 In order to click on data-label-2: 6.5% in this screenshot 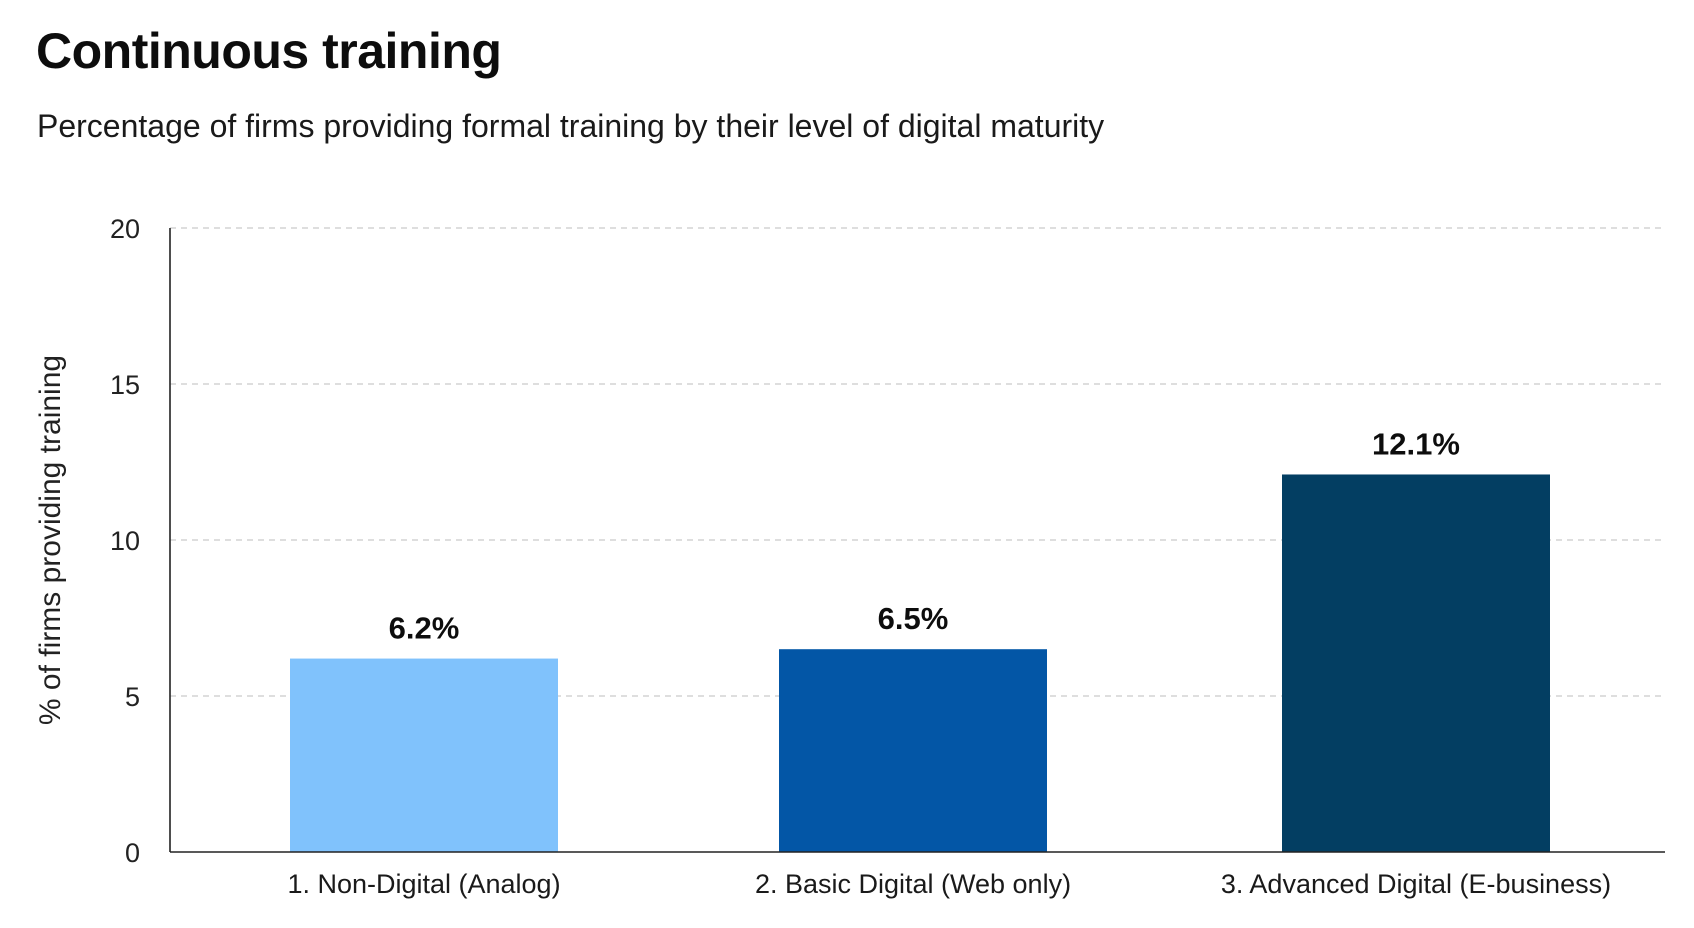, I will do `click(913, 618)`.